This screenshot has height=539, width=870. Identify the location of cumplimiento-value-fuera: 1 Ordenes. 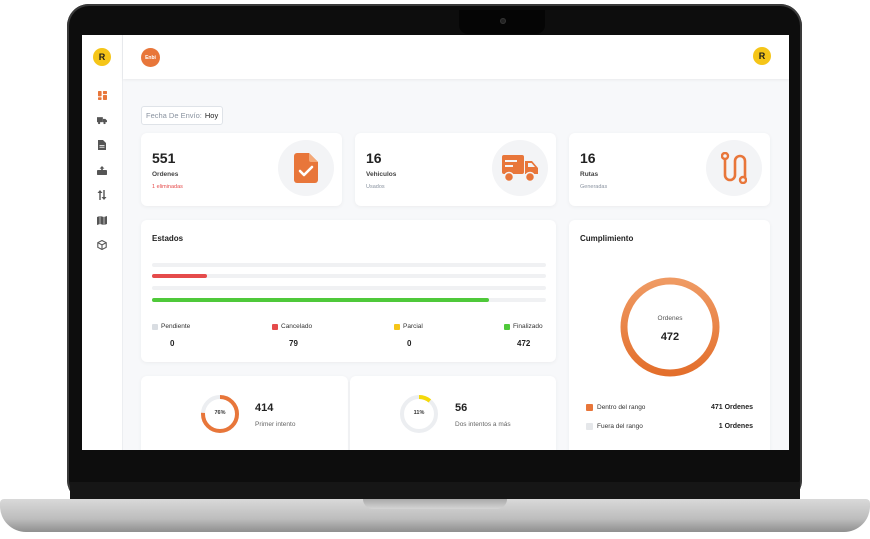
(736, 426).